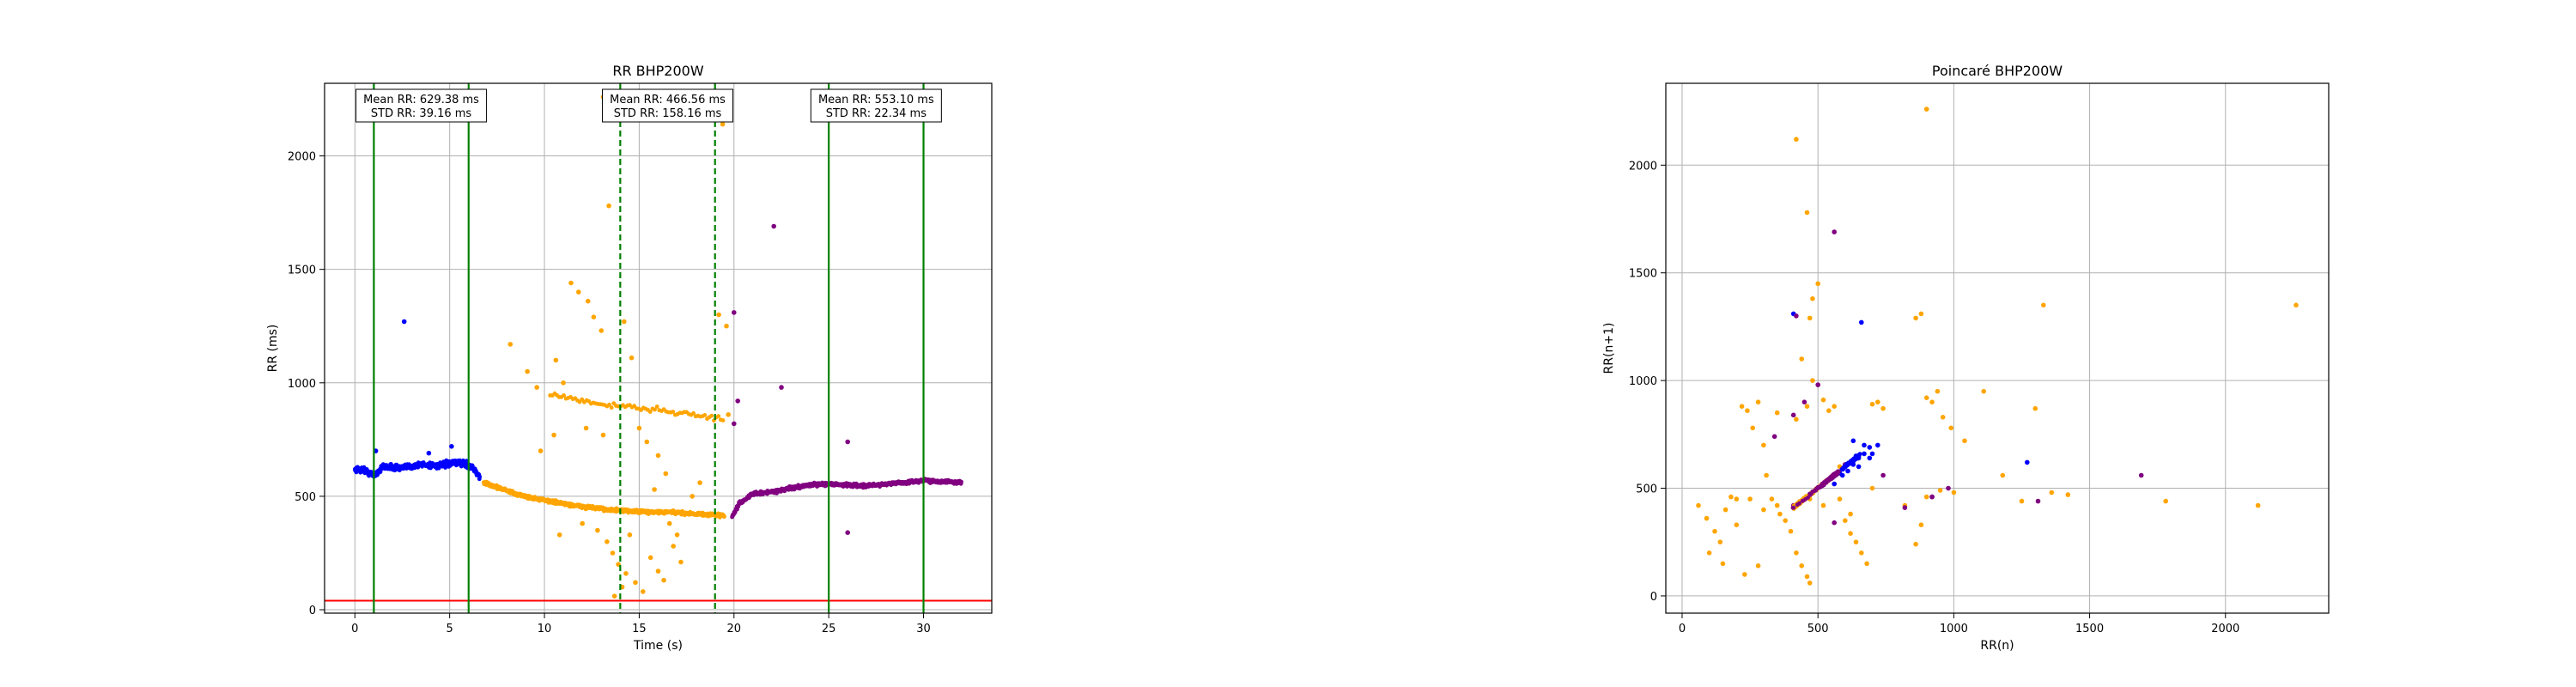  Describe the element at coordinates (355, 629) in the screenshot. I see `rr-x-tick-label: 0` at that location.